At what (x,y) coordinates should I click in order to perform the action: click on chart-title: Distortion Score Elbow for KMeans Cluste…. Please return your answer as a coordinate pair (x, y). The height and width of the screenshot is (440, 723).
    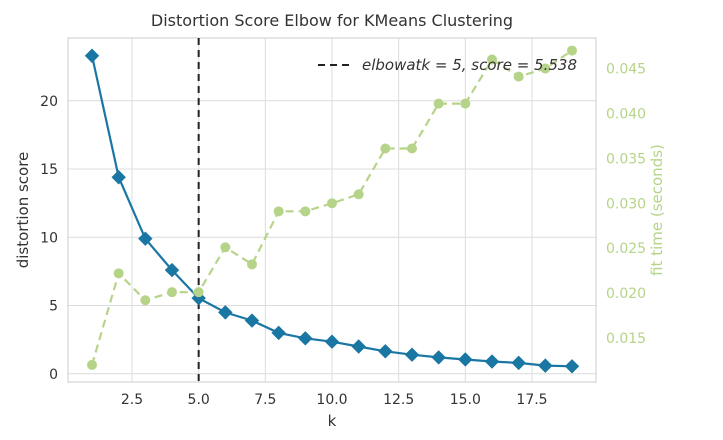
    Looking at the image, I should click on (332, 20).